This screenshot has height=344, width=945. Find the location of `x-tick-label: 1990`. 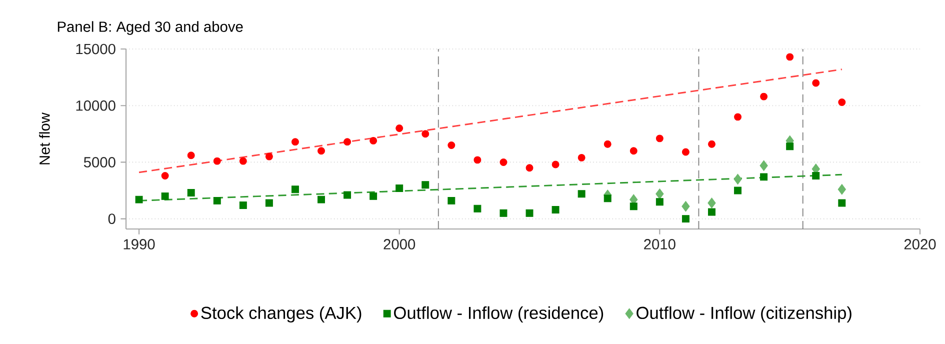

x-tick-label: 1990 is located at coordinates (139, 244).